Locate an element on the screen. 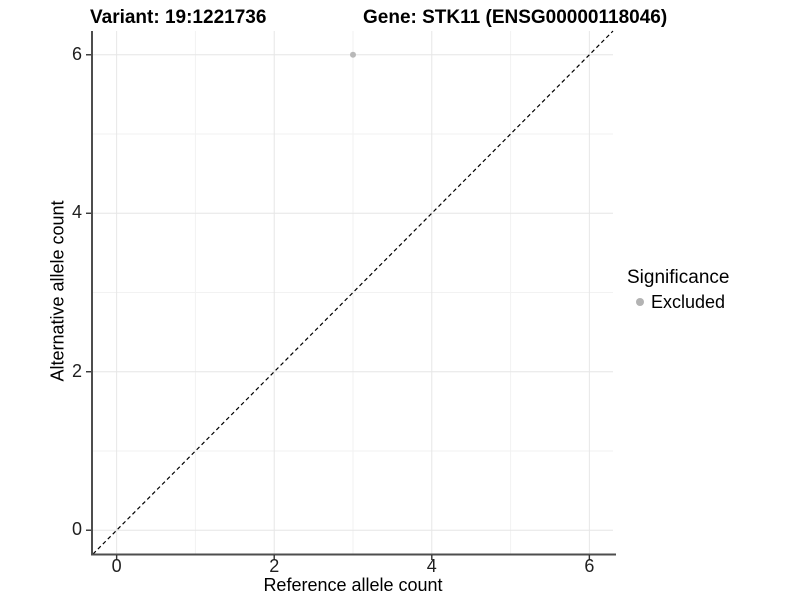 The height and width of the screenshot is (600, 800). x-axis-title: Reference allele count is located at coordinates (353, 585).